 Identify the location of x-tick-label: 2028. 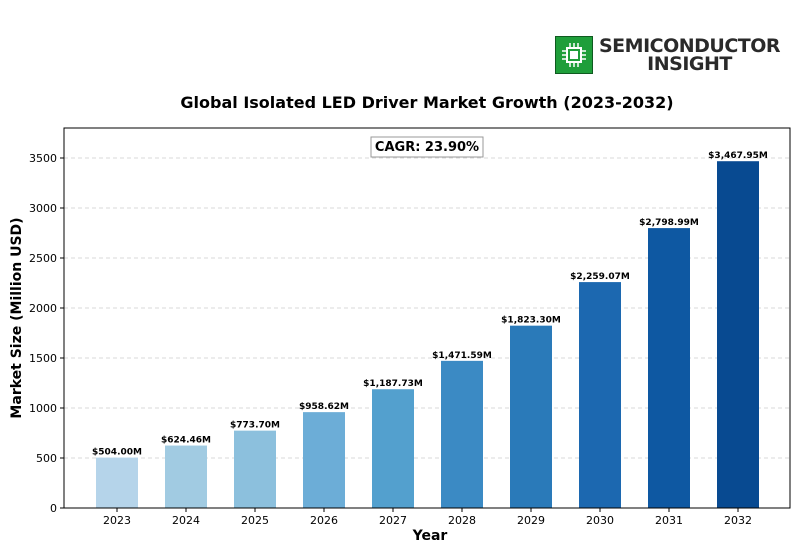
(462, 520).